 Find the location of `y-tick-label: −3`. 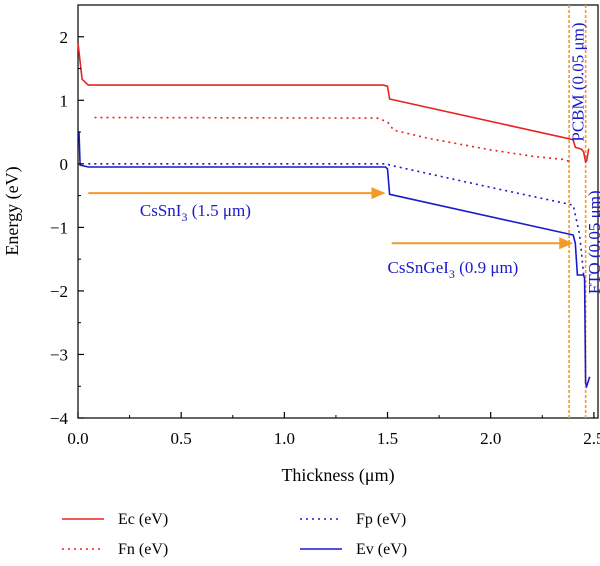

y-tick-label: −3 is located at coordinates (59, 354).